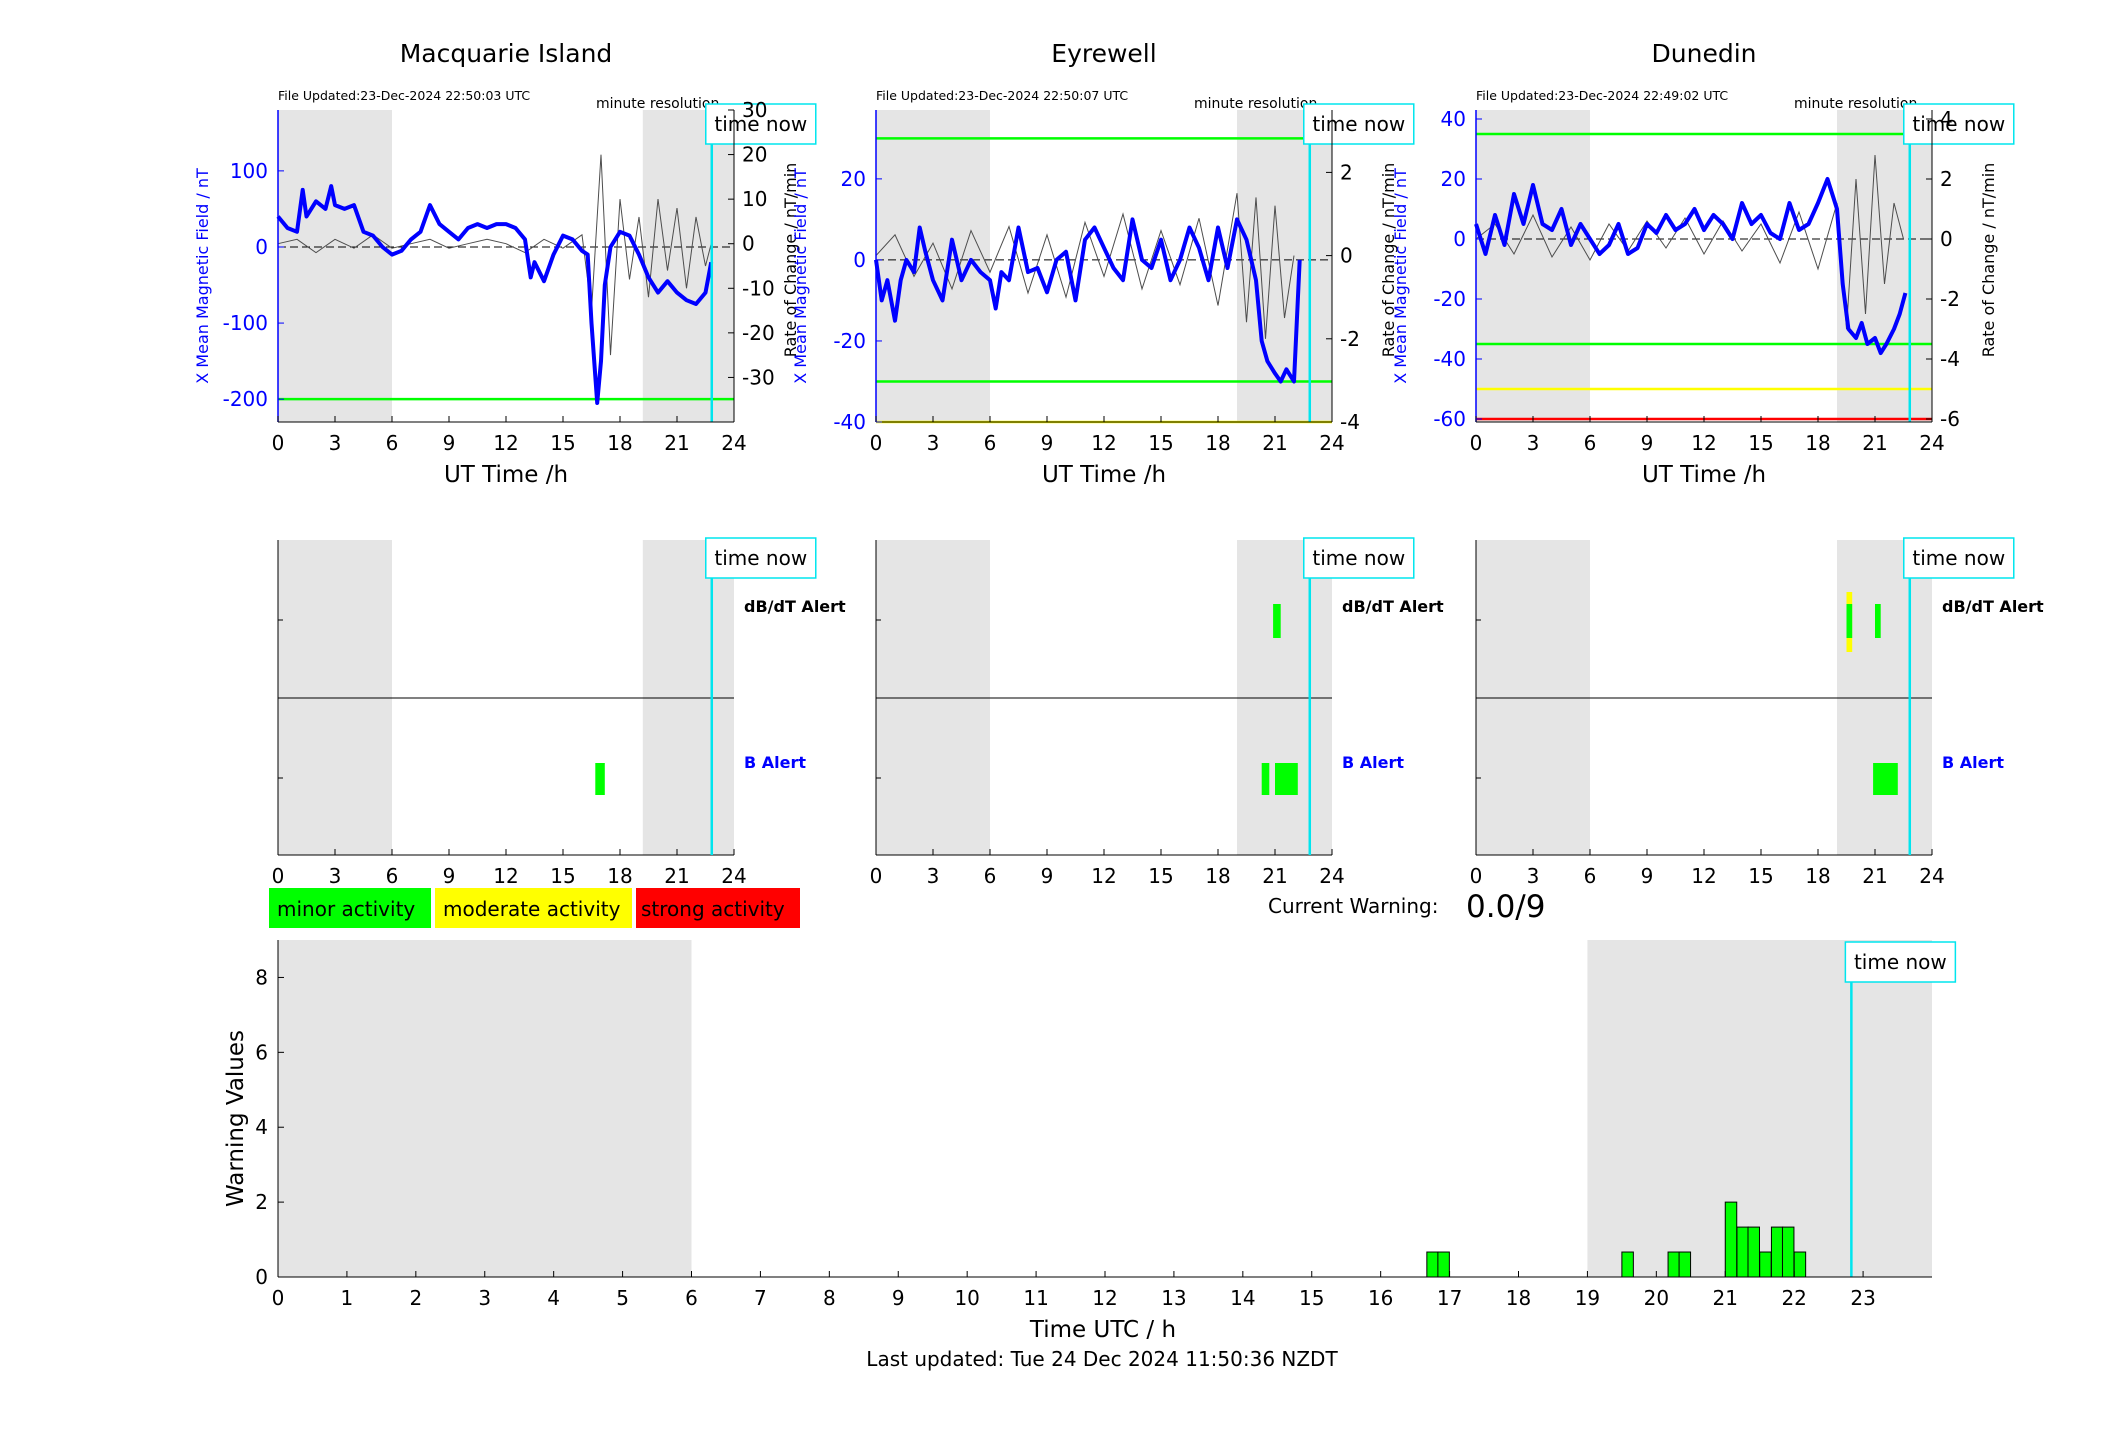  I want to click on y-right-tick-label: -10, so click(758, 288).